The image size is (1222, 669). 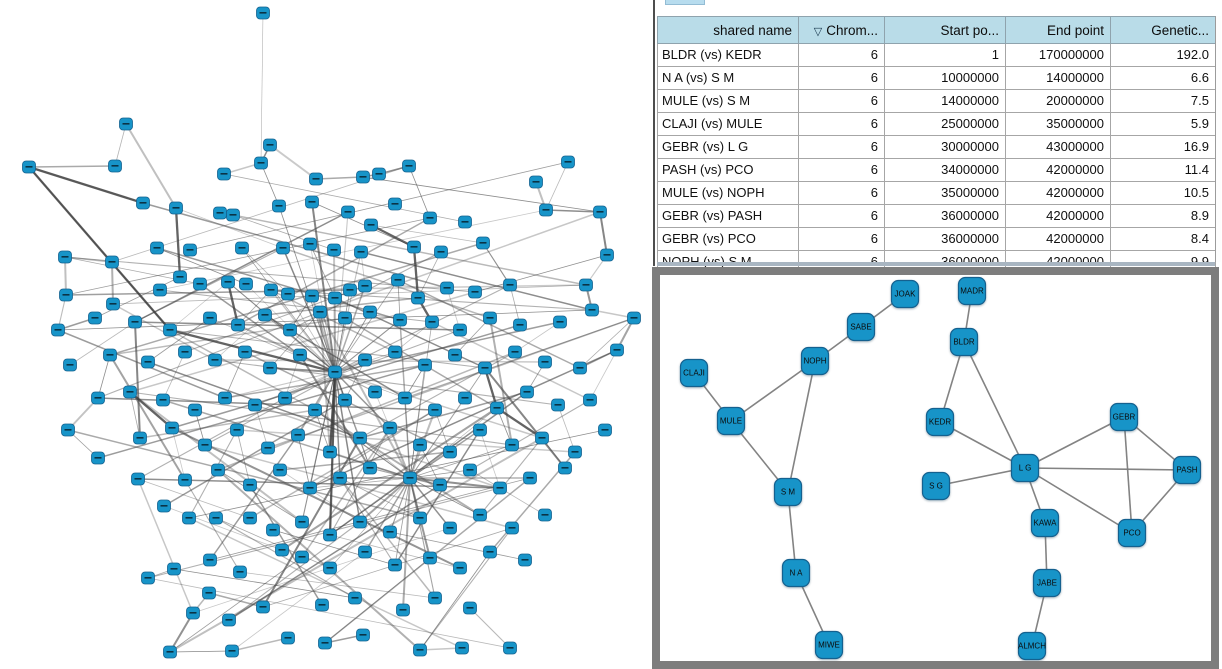 What do you see at coordinates (945, 239) in the screenshot?
I see `cell-start_point: 36000000` at bounding box center [945, 239].